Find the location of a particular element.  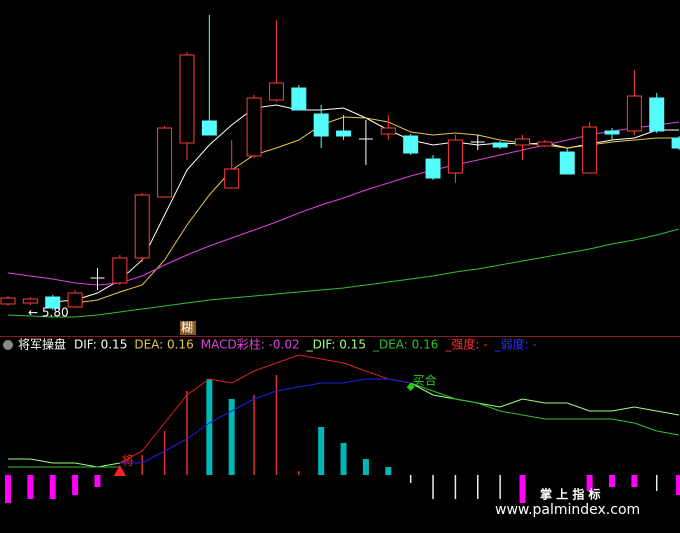

low-label: ← 5.80 is located at coordinates (48, 313).